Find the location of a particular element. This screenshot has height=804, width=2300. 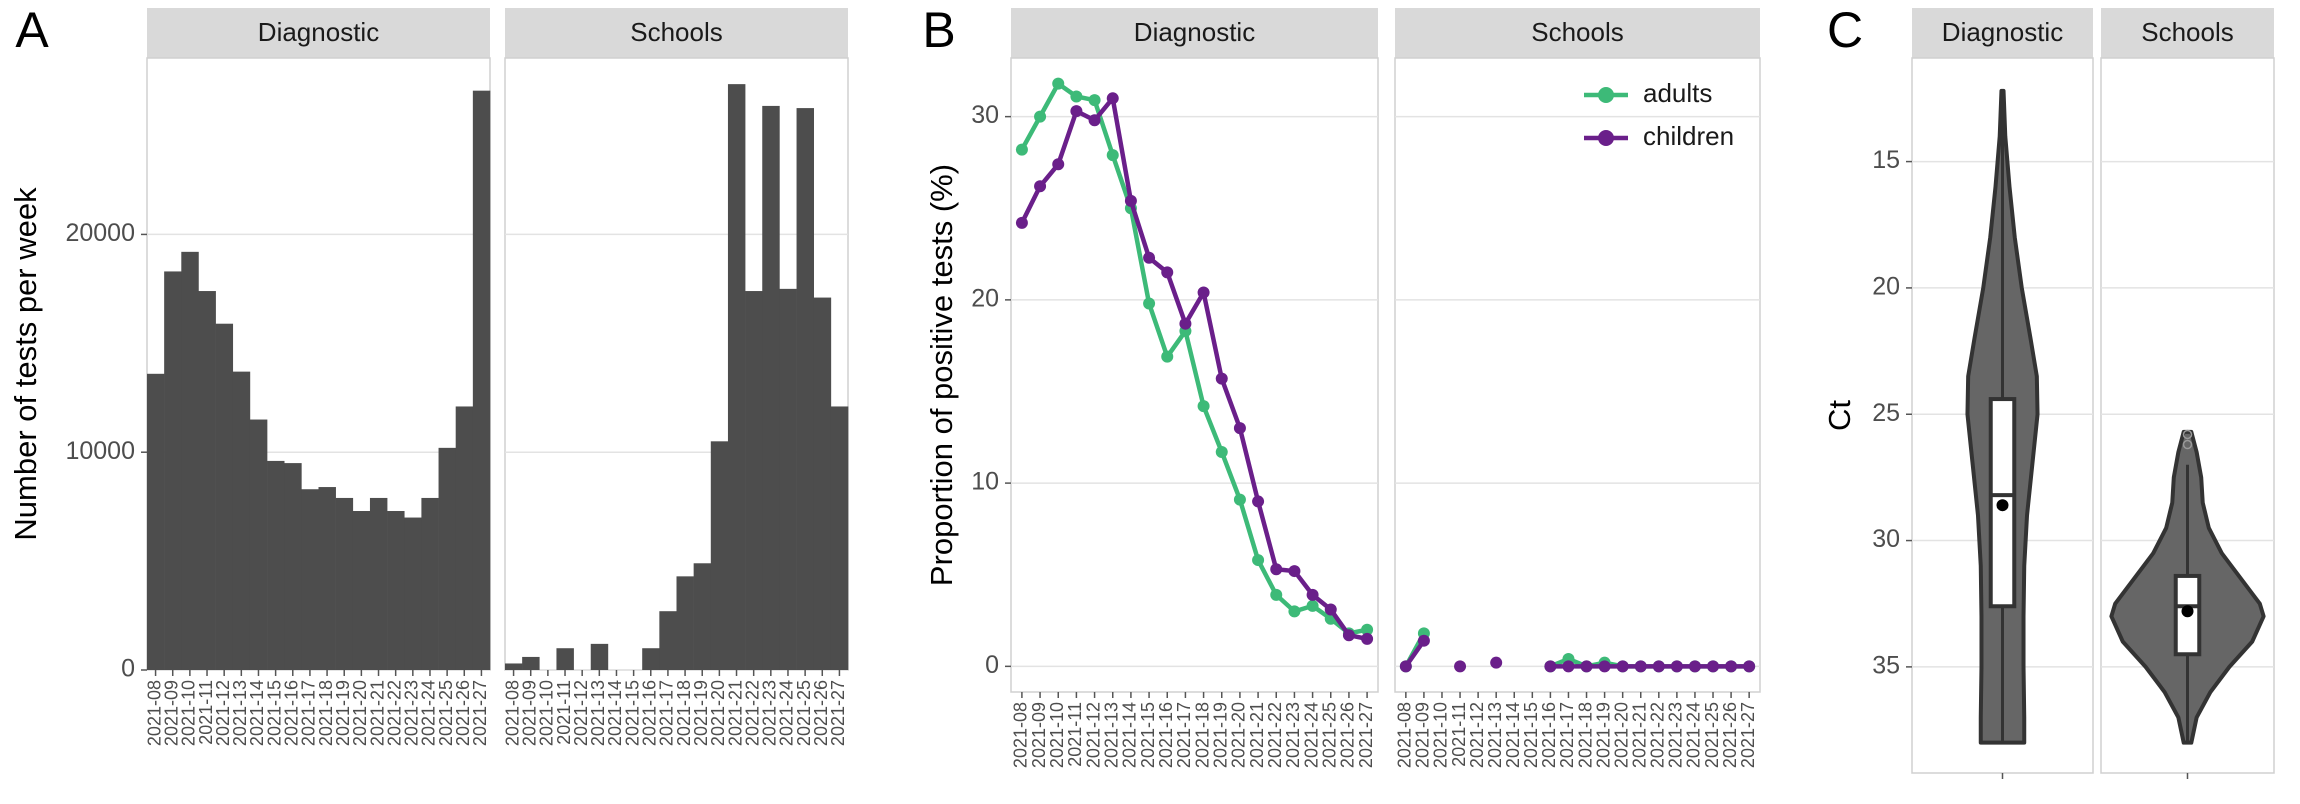

x-tick-label: 2021-18 is located at coordinates (1585, 735).